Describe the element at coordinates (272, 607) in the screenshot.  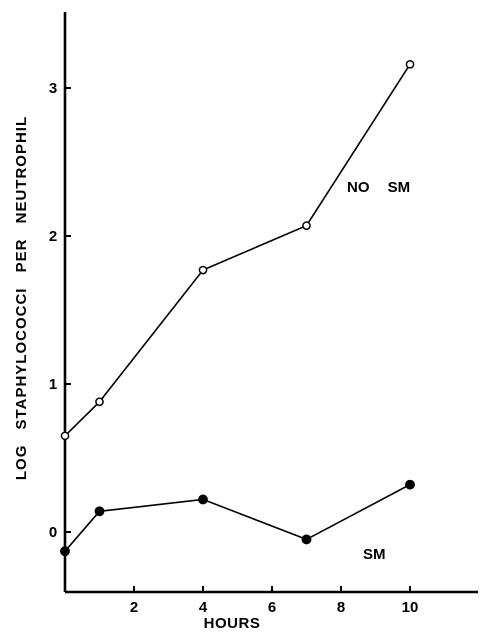
I see `x-tick-label-6: 6` at that location.